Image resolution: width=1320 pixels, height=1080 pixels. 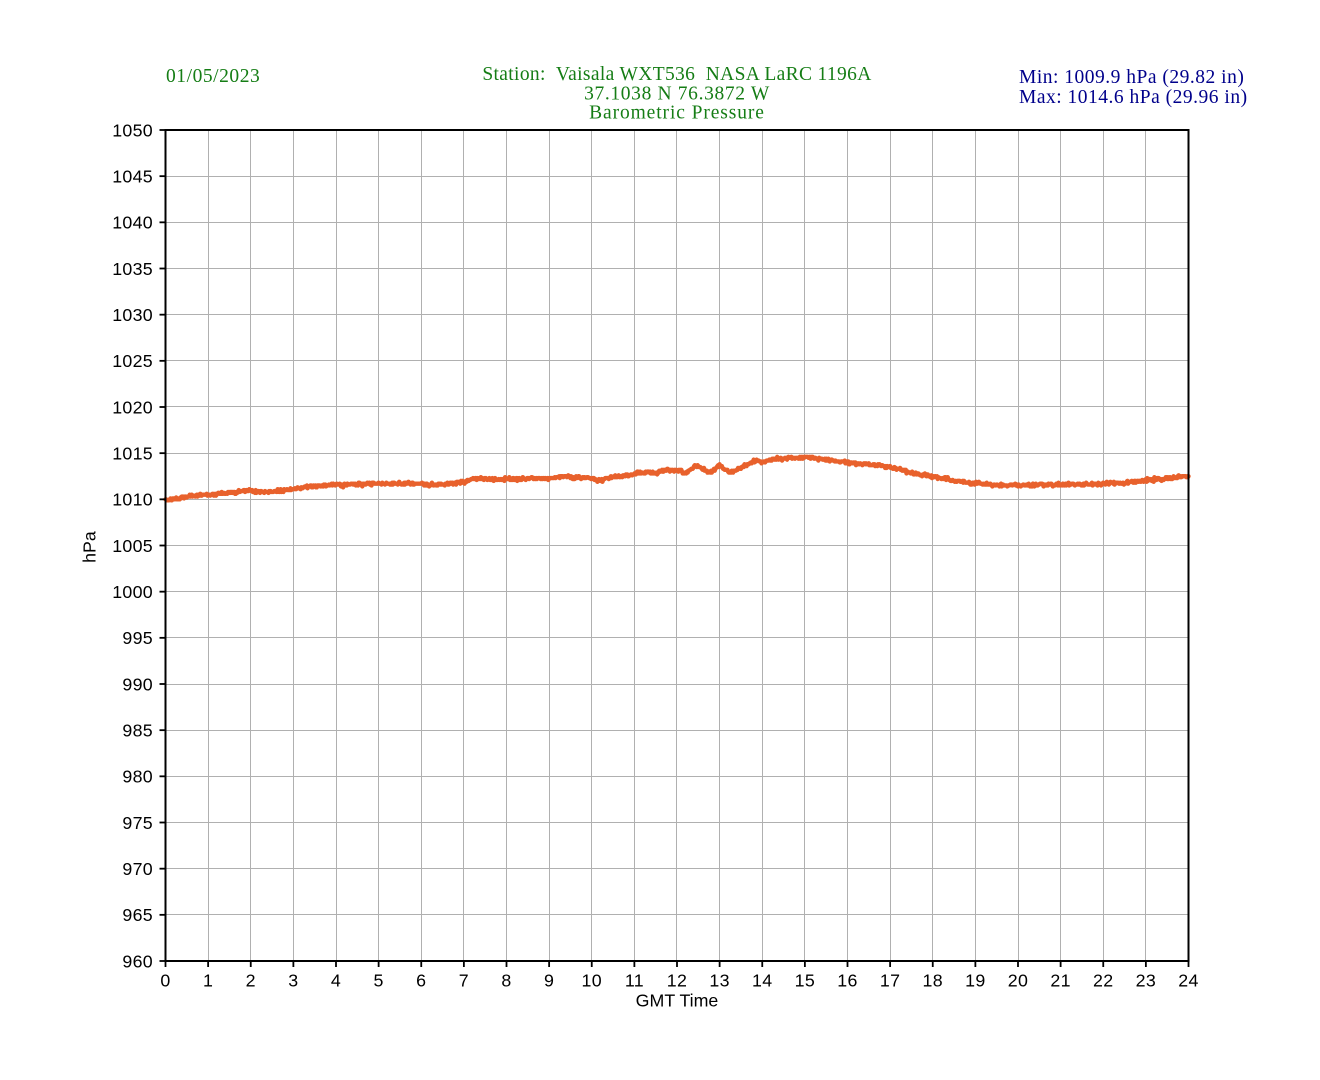 I want to click on svg-text: 1015, so click(x=132, y=453).